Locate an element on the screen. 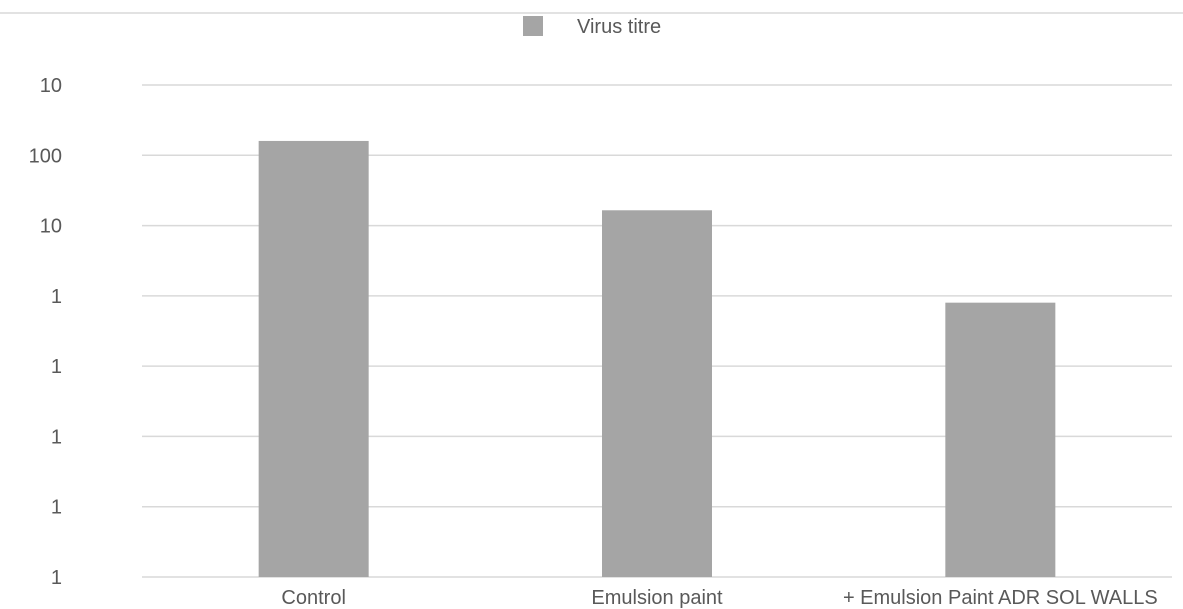  x-category-label: + Emulsion Paint ADR SOL WALLS is located at coordinates (1000, 598).